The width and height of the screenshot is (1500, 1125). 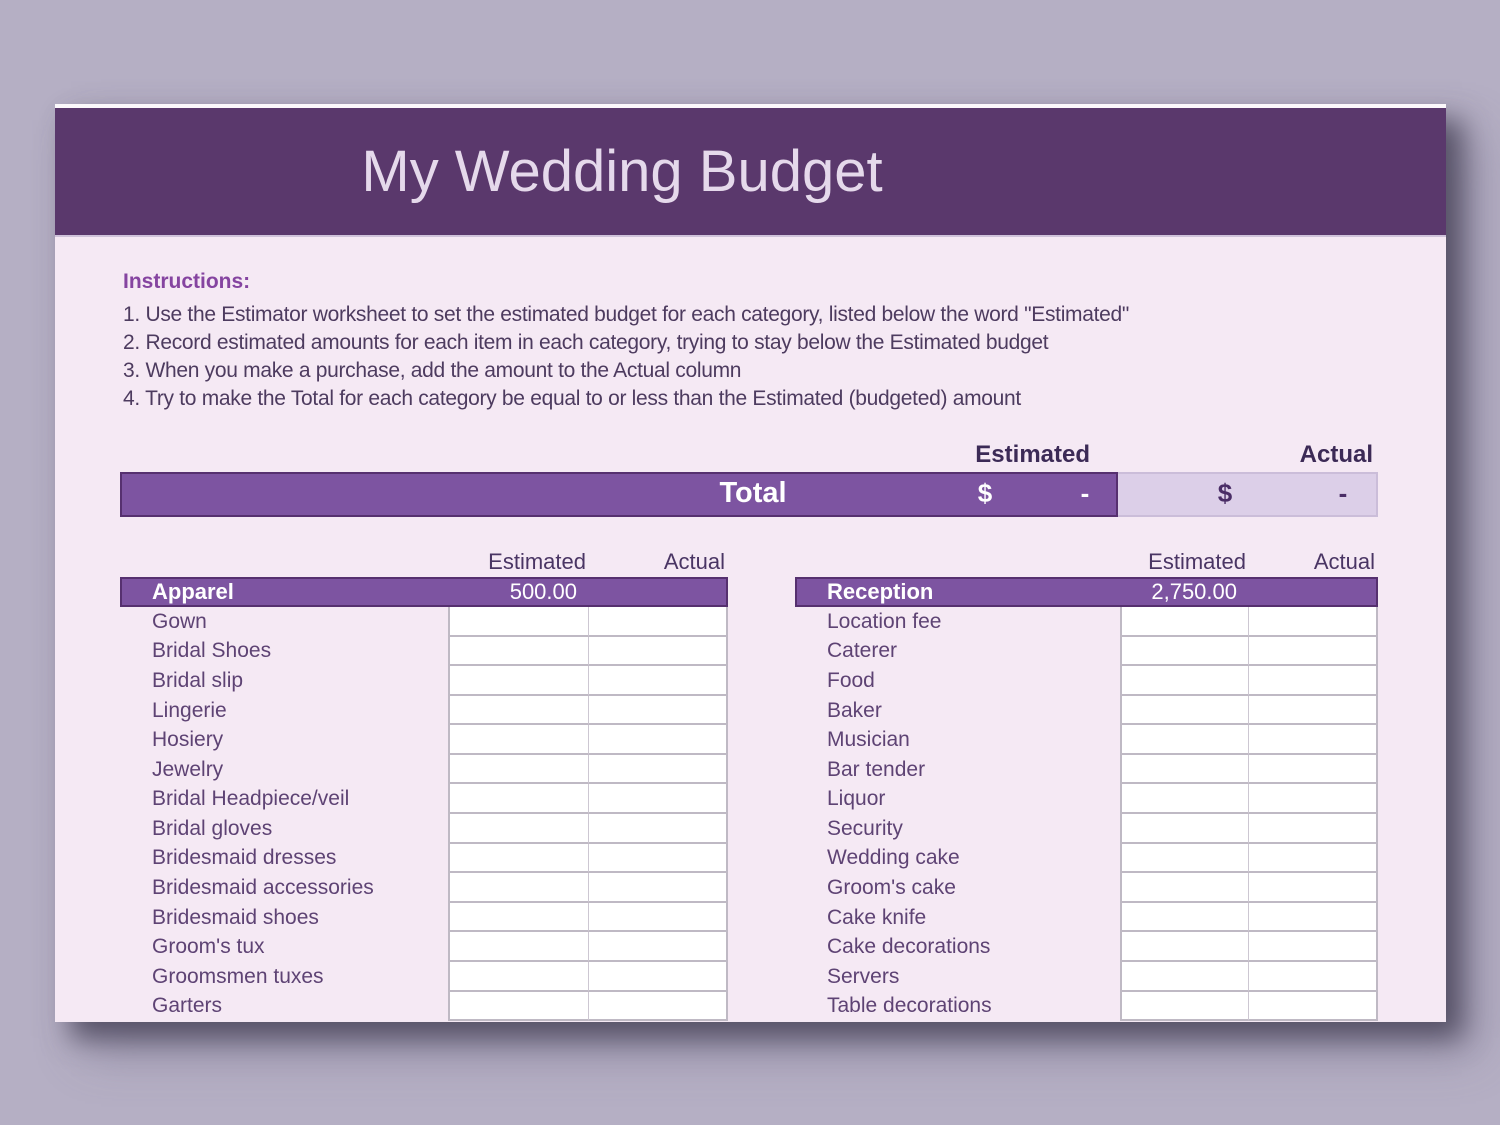 What do you see at coordinates (694, 561) in the screenshot?
I see `apparel-actual-header: Actual` at bounding box center [694, 561].